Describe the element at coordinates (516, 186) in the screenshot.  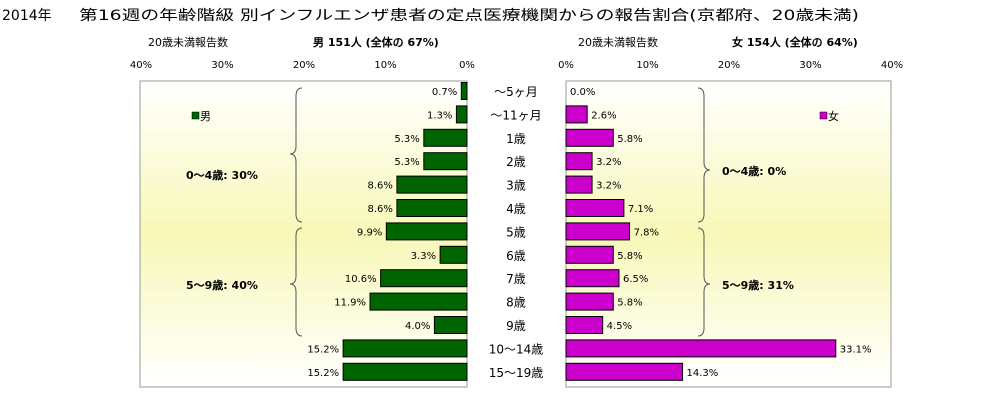
I see `category-label: 3歳` at that location.